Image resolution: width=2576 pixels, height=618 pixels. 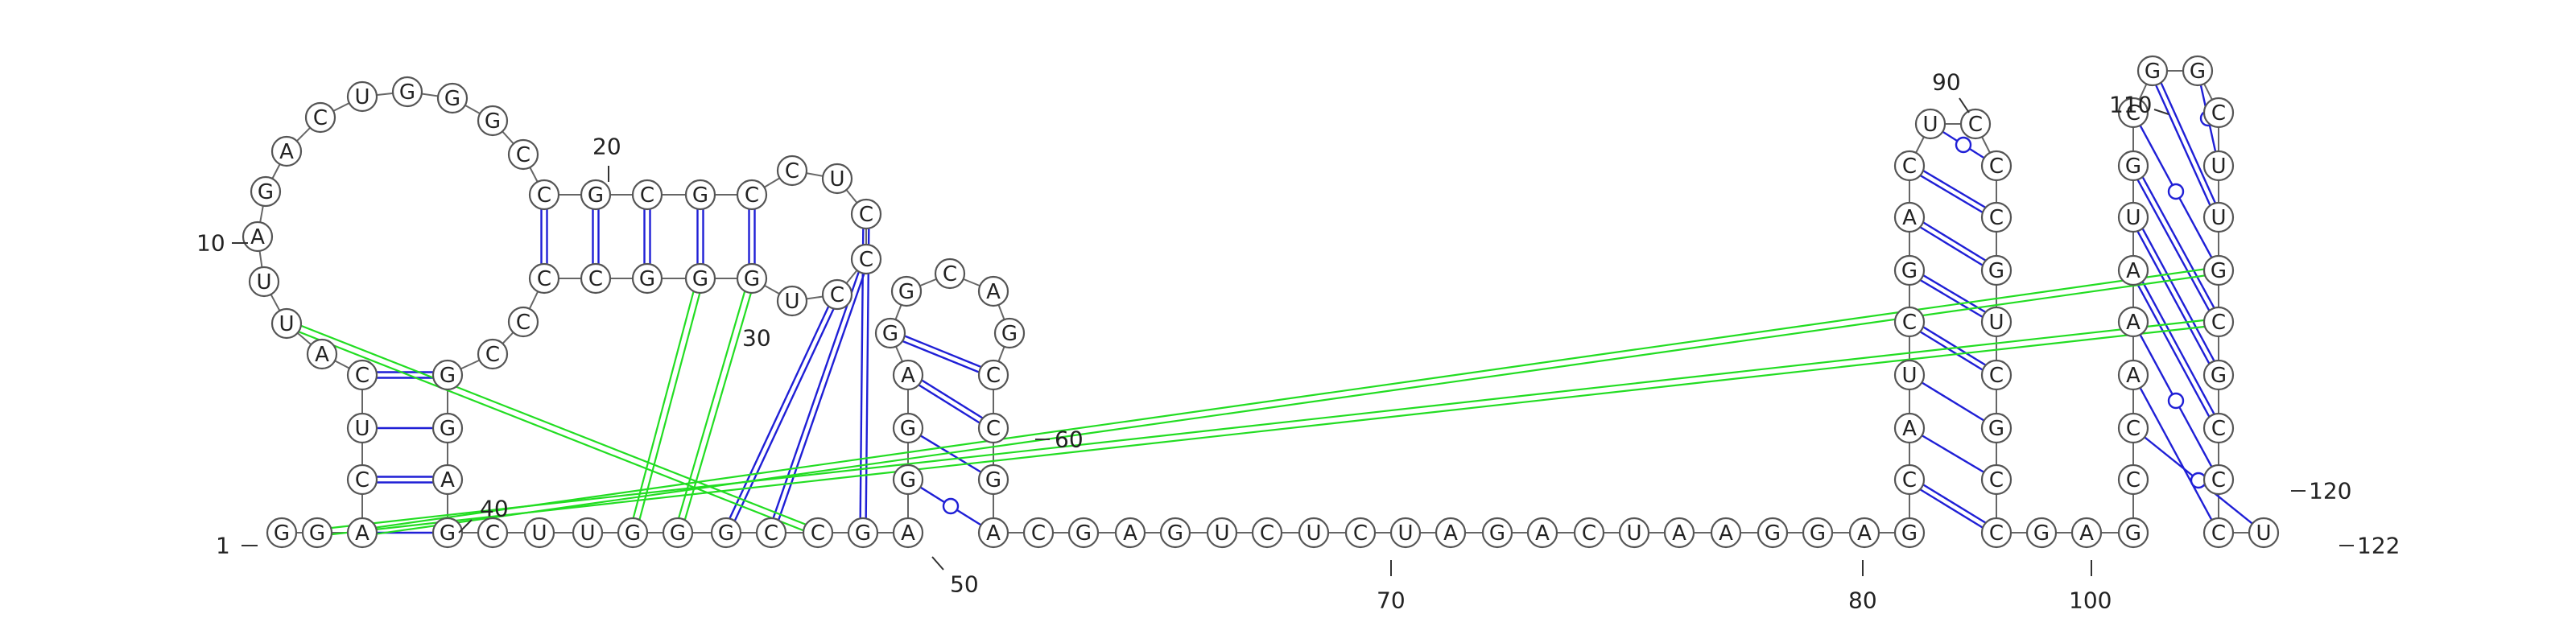 I want to click on single-pair, so click(x=1953, y=401).